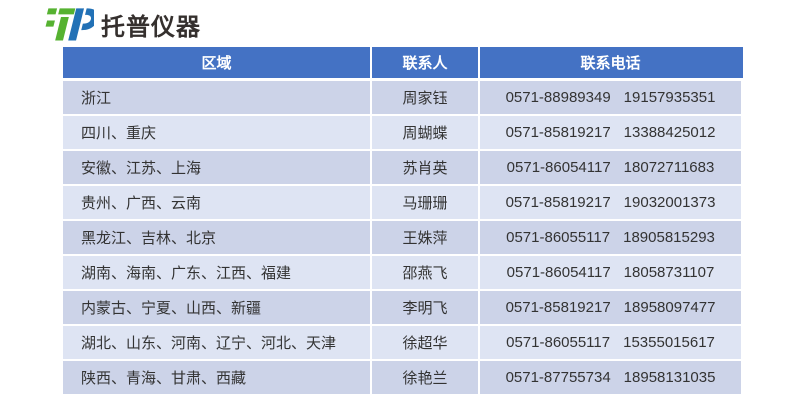  What do you see at coordinates (558, 377) in the screenshot?
I see `office-phone: 0571-87755734` at bounding box center [558, 377].